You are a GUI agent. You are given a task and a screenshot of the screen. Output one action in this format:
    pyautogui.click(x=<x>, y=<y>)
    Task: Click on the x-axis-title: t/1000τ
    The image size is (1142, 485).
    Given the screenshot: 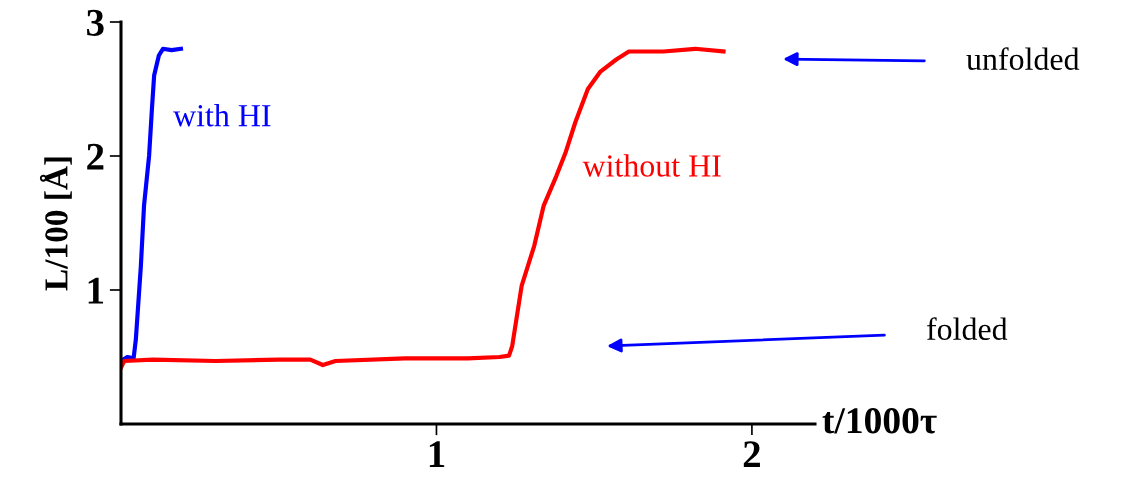 What is the action you would take?
    pyautogui.click(x=879, y=421)
    